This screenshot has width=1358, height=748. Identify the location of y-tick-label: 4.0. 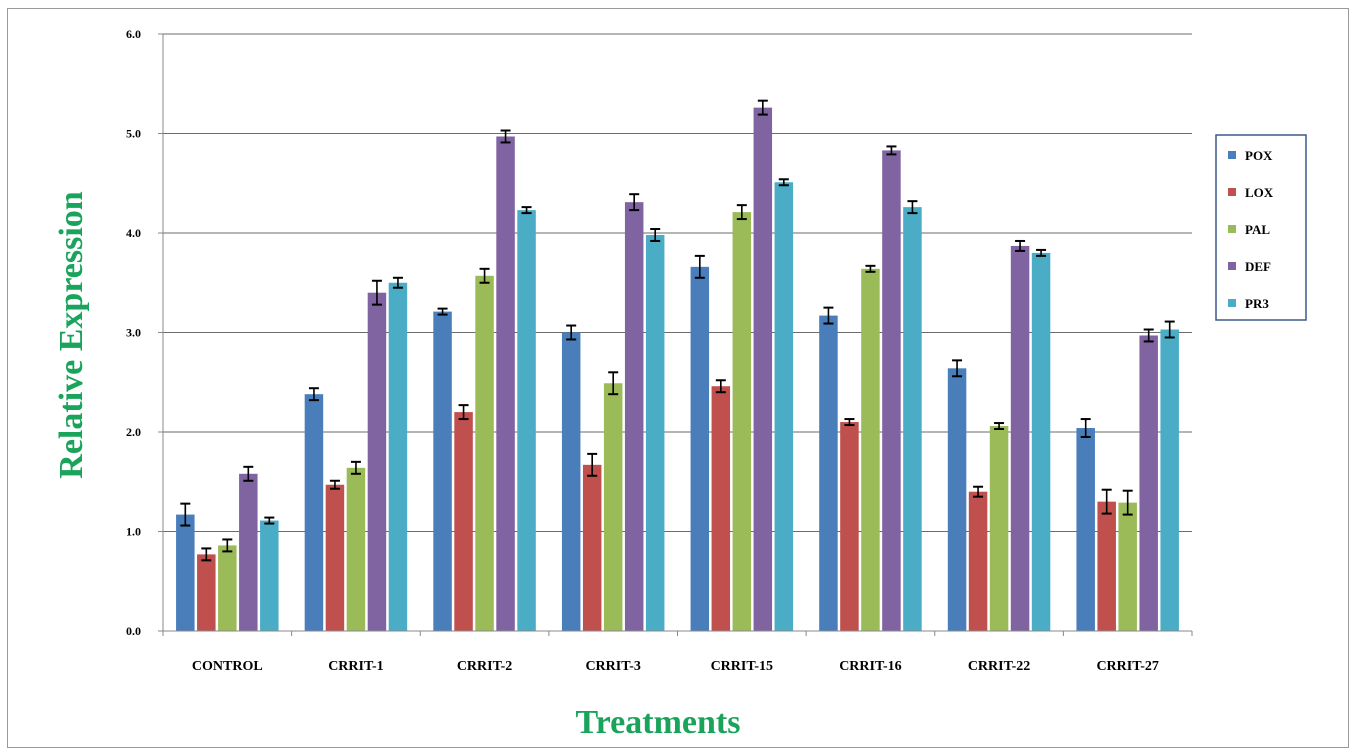
(133, 233).